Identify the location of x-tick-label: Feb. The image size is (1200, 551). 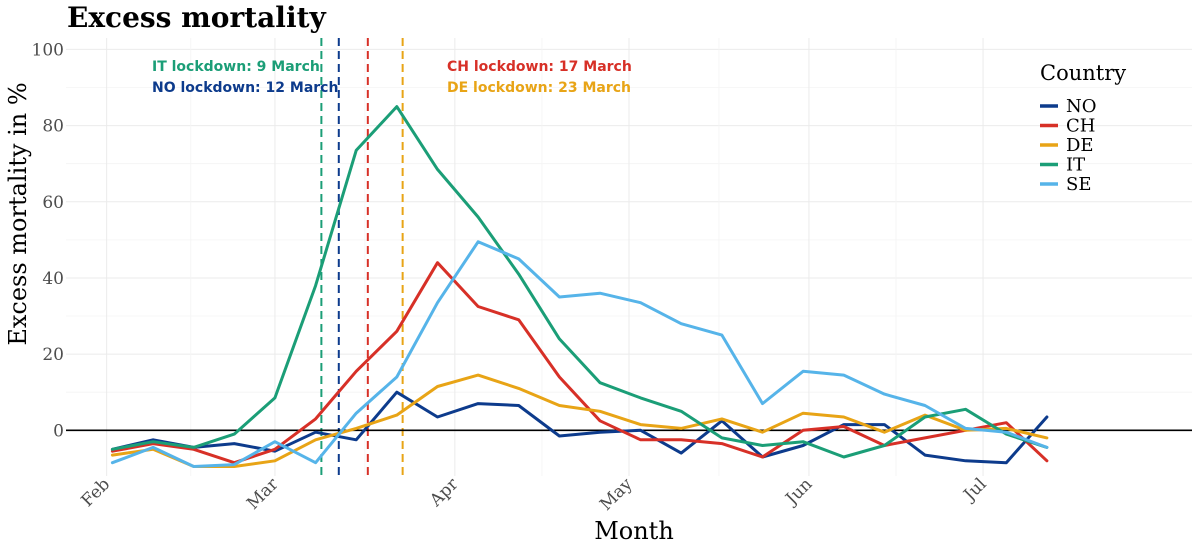
(96, 492).